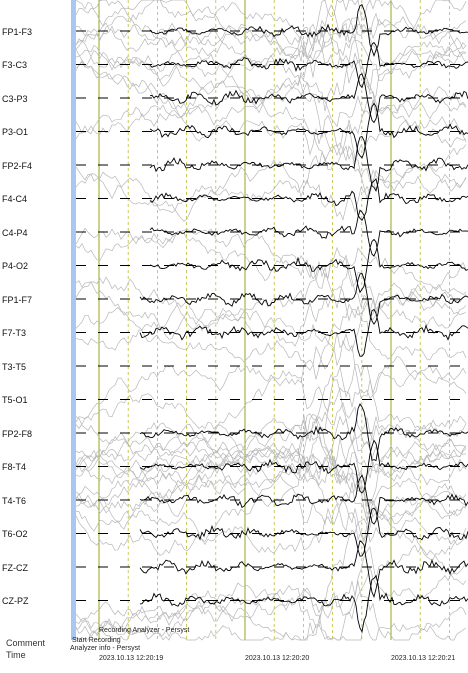 This screenshot has height=673, width=468. What do you see at coordinates (73, 320) in the screenshot?
I see `left-scroll-bar` at bounding box center [73, 320].